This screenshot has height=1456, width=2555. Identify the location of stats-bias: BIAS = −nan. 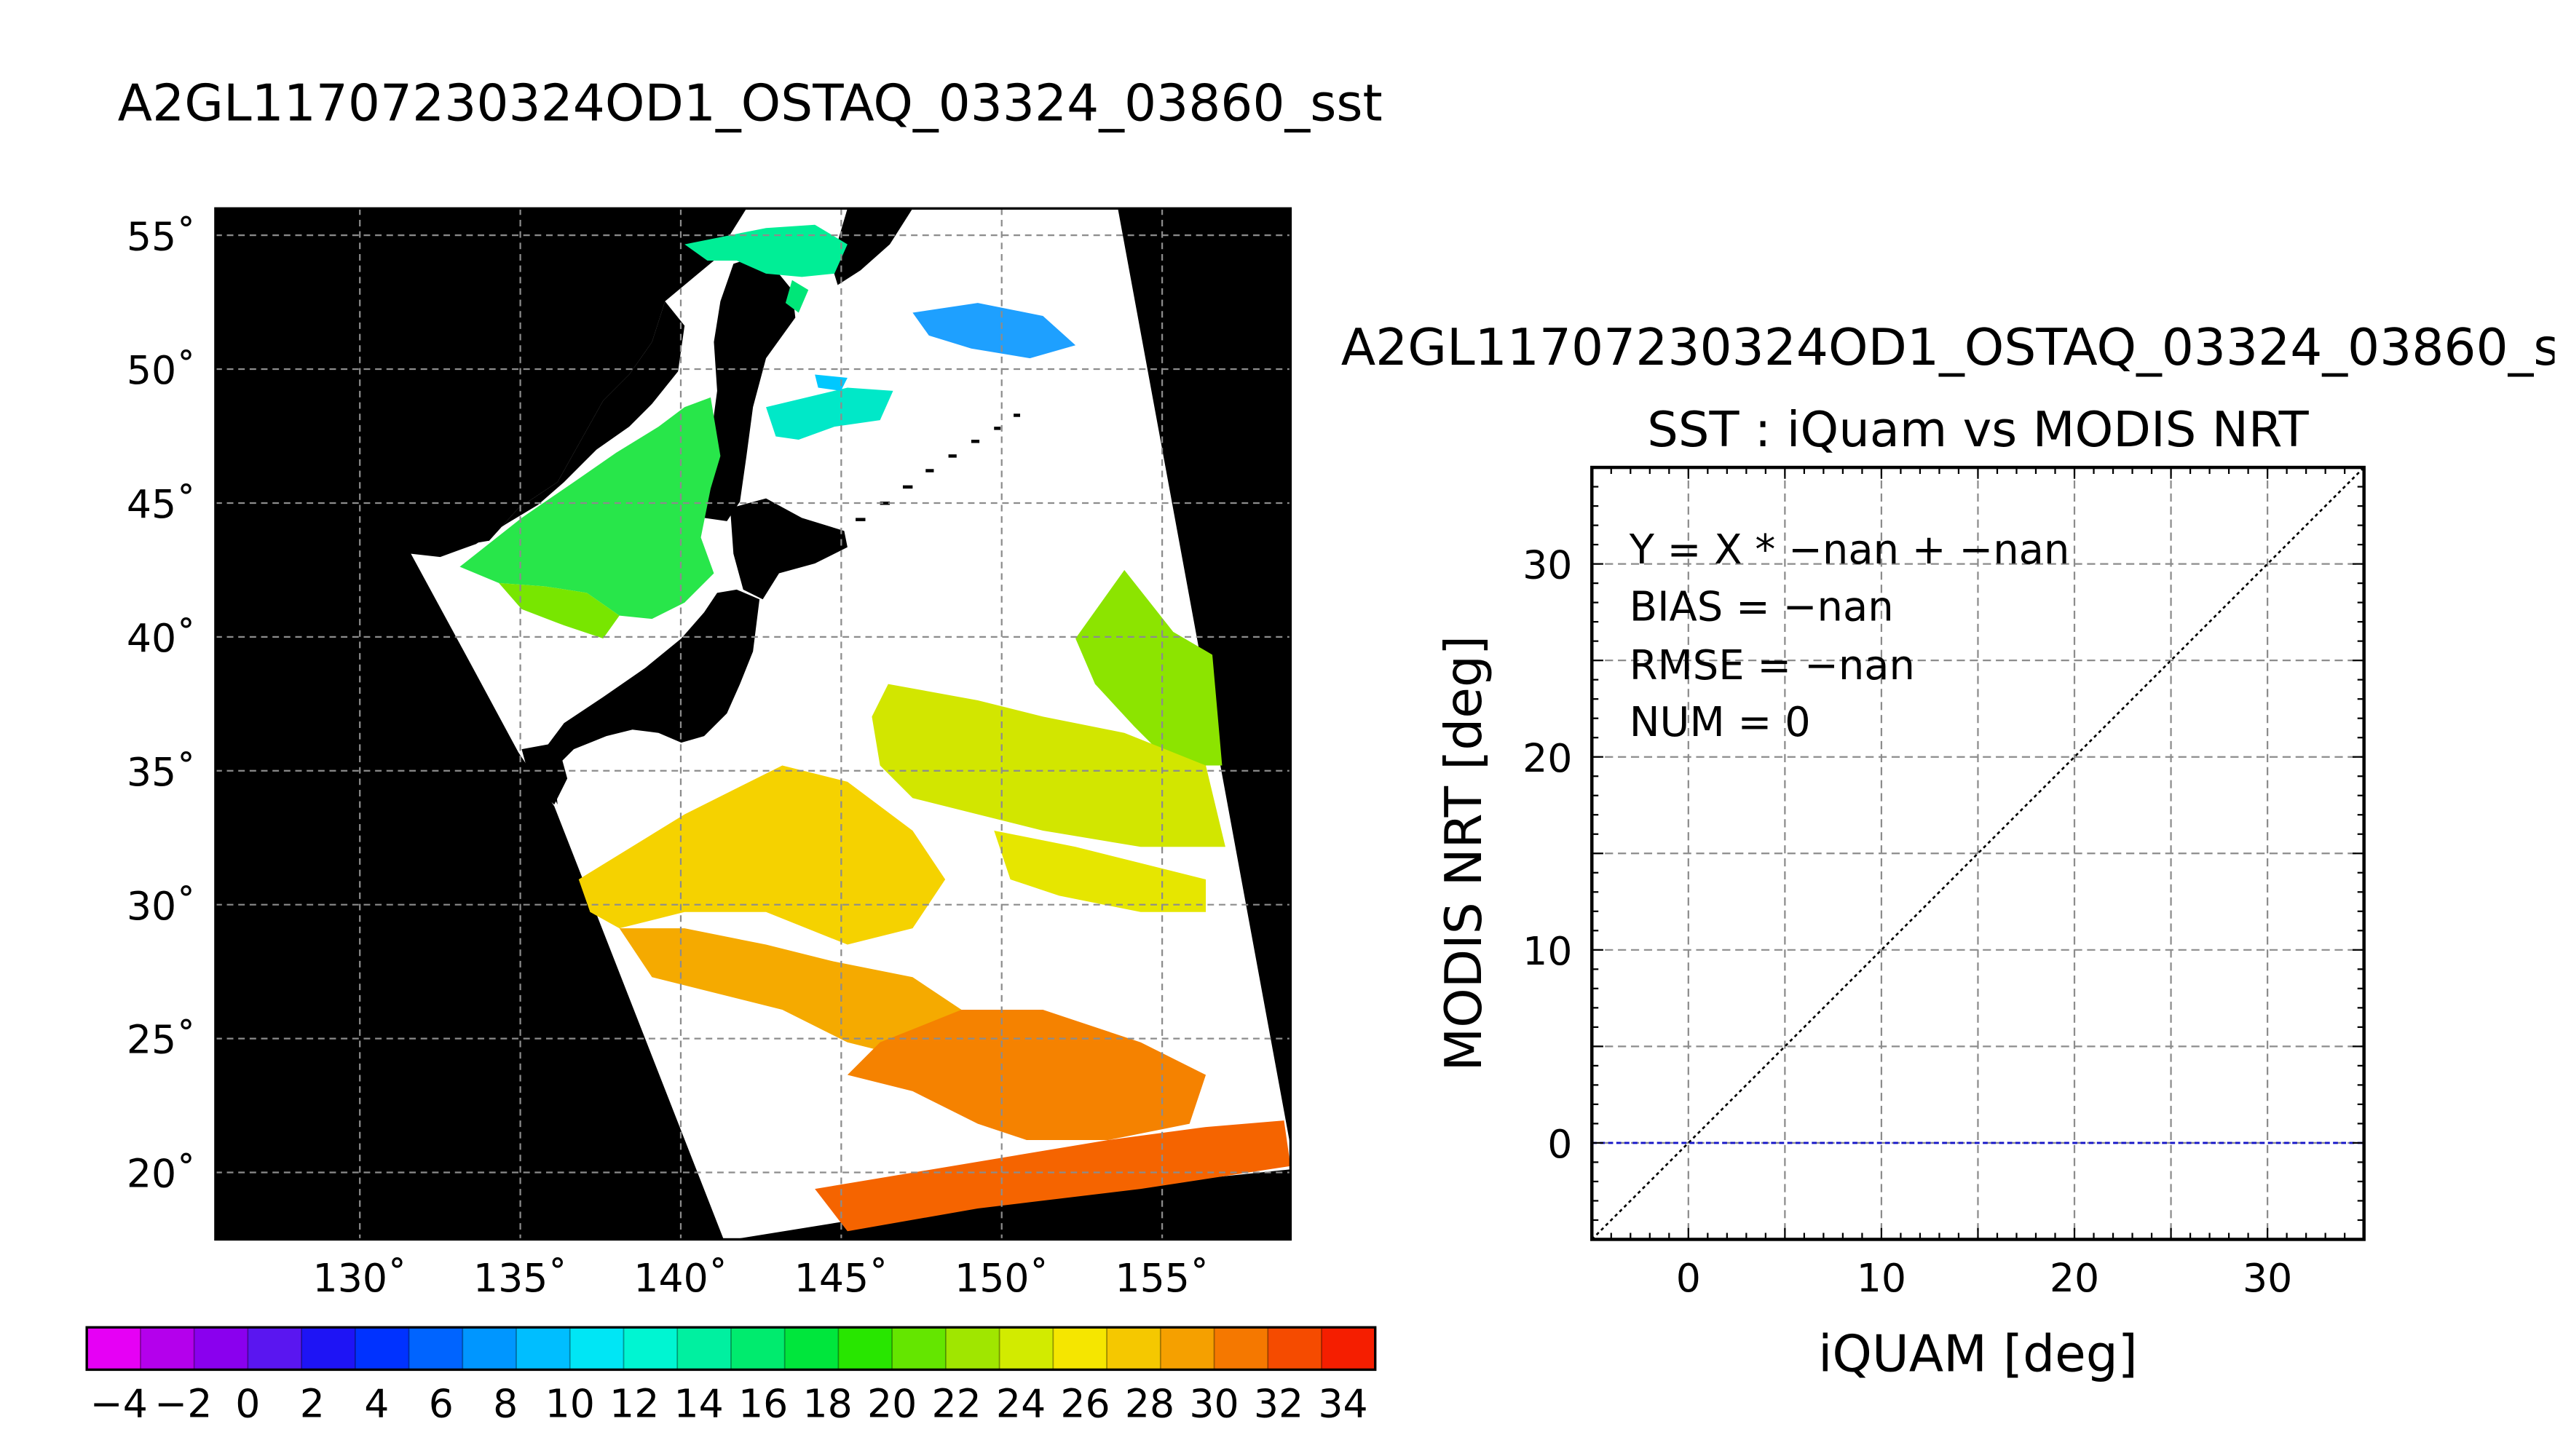
(1762, 606).